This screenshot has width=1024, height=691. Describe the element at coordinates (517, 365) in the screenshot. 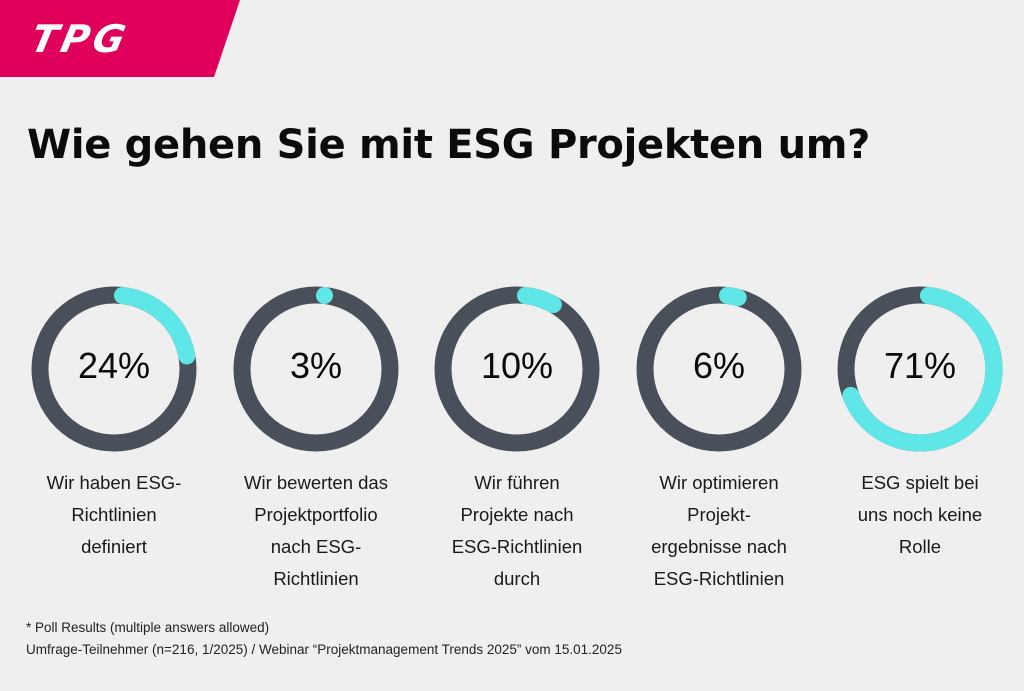

I see `percent-label: 10%` at that location.